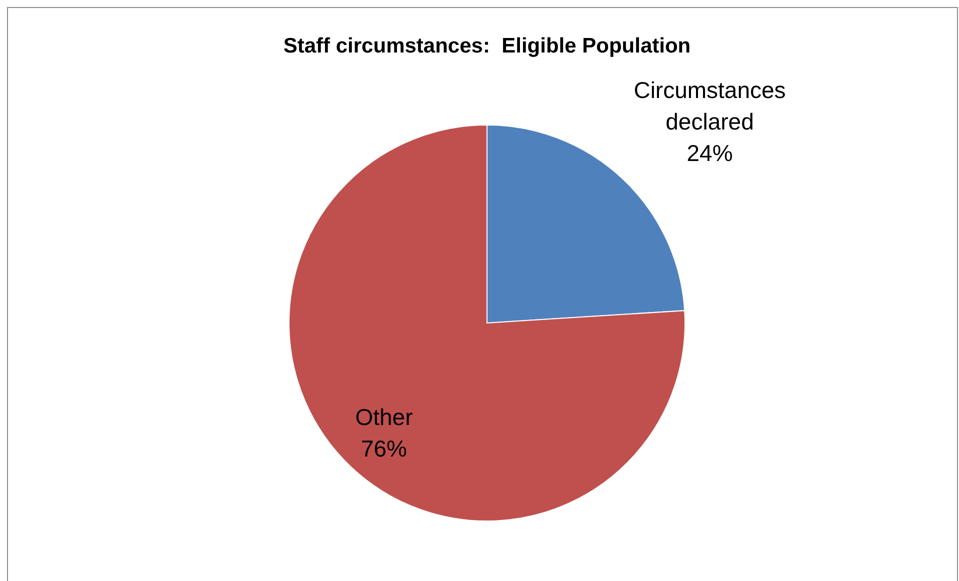  Describe the element at coordinates (487, 46) in the screenshot. I see `chart-title: Staff circumstances: Eligible Population` at that location.